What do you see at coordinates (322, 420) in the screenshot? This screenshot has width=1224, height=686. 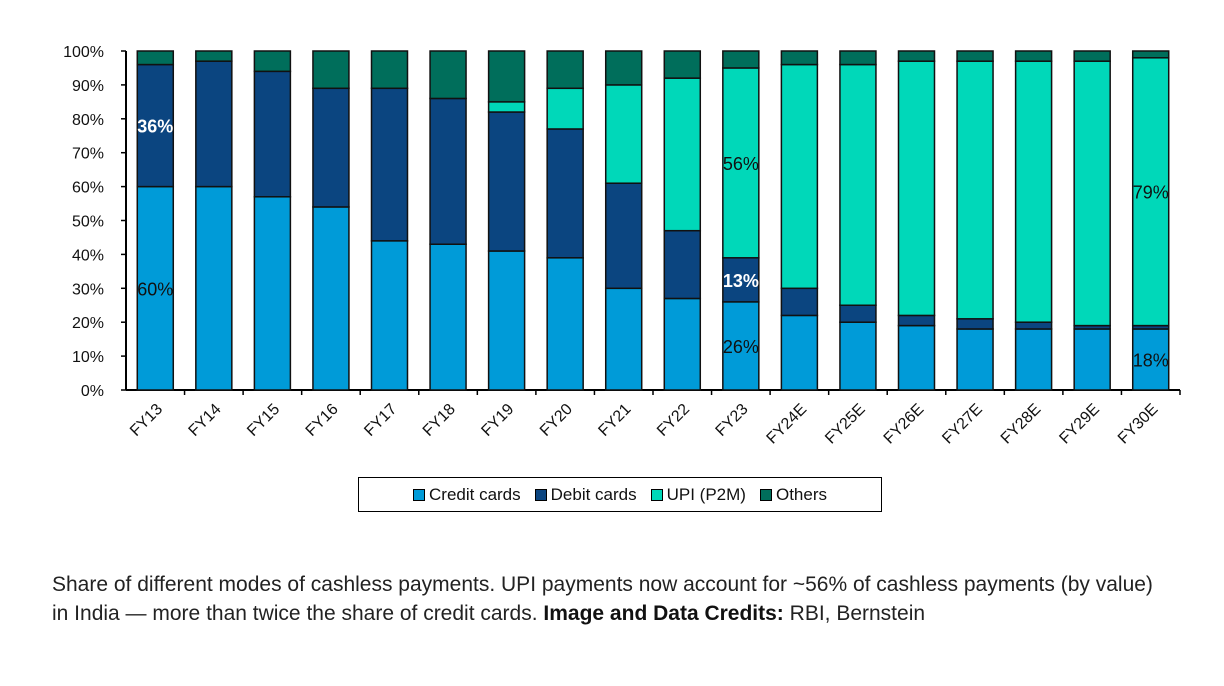 I see `x-tick-label: FY16` at bounding box center [322, 420].